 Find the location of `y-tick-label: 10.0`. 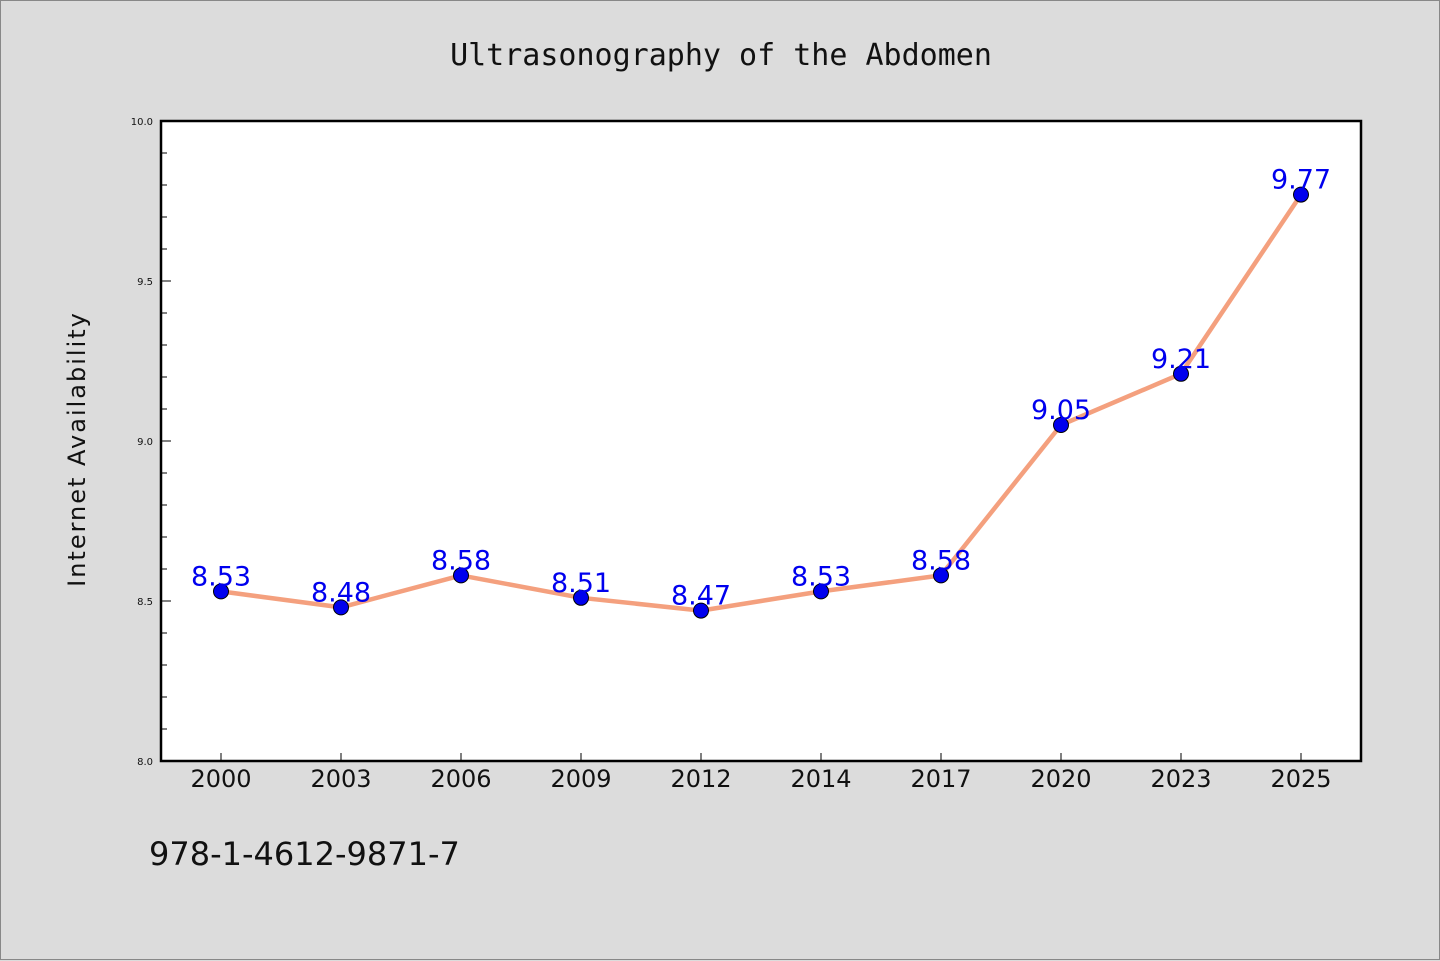

y-tick-label: 10.0 is located at coordinates (142, 122).